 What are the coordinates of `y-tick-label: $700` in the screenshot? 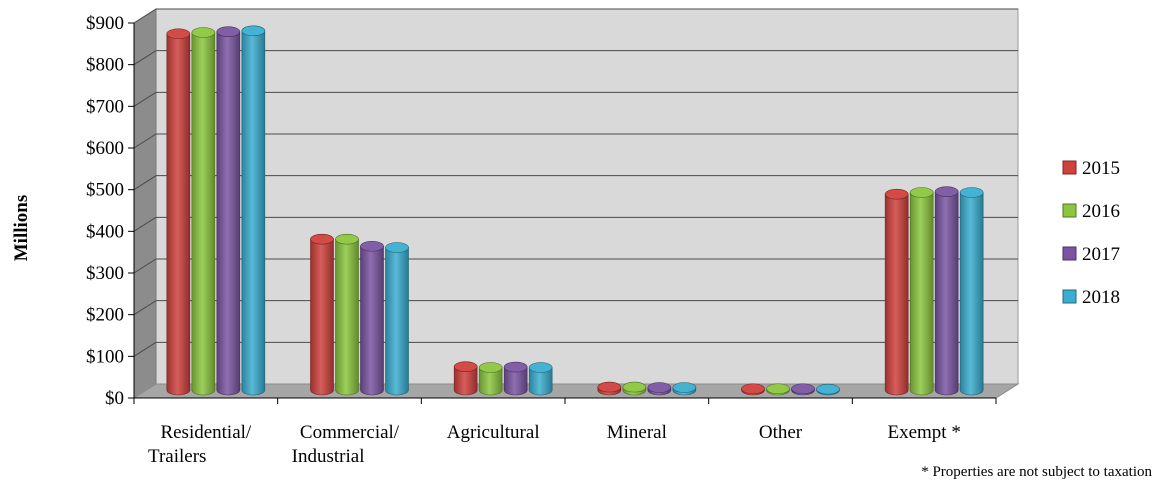 It's located at (105, 106).